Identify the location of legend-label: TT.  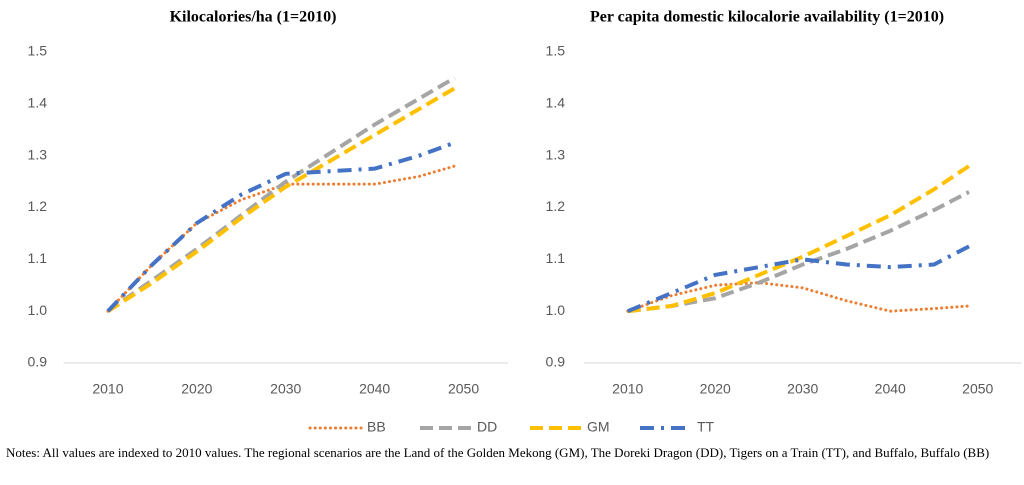
(706, 427).